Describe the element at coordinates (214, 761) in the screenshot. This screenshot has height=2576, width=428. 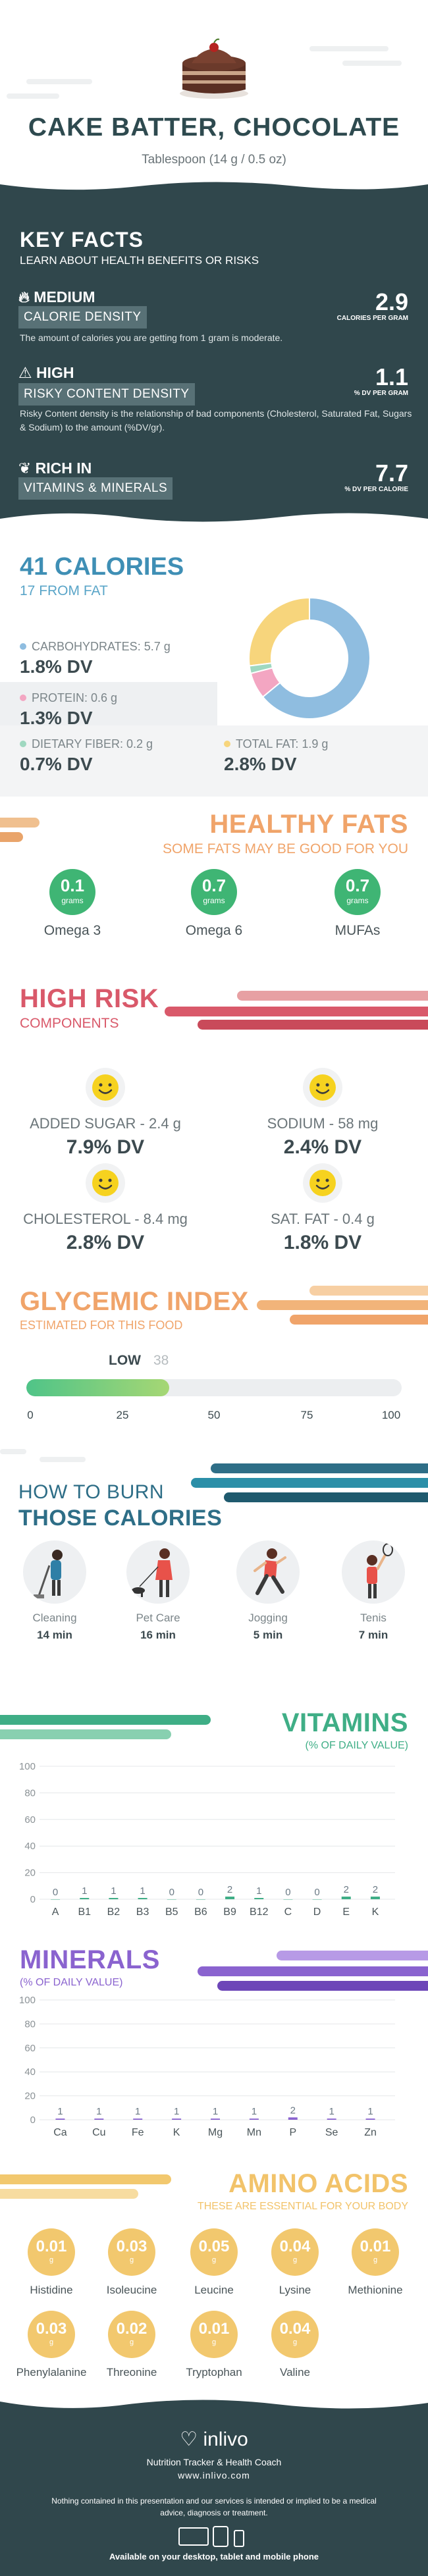
I see `band` at that location.